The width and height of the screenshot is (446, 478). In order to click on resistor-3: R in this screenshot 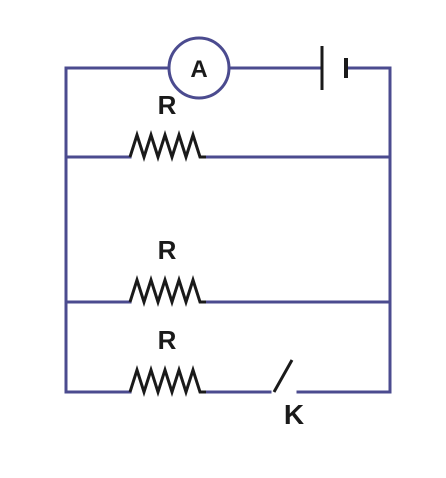, I will do `click(167, 361)`.